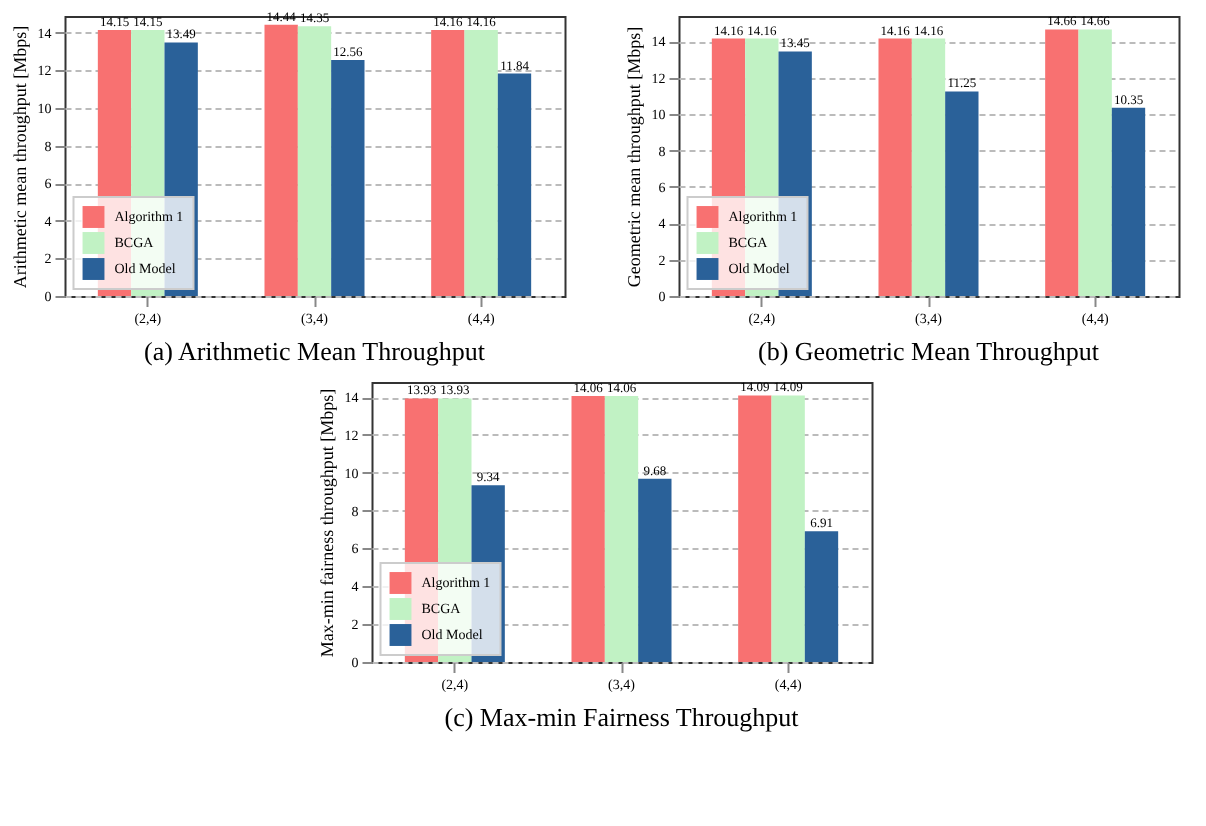  I want to click on y-axis-title: Max-min fairness throughput [Mbps], so click(326, 523).